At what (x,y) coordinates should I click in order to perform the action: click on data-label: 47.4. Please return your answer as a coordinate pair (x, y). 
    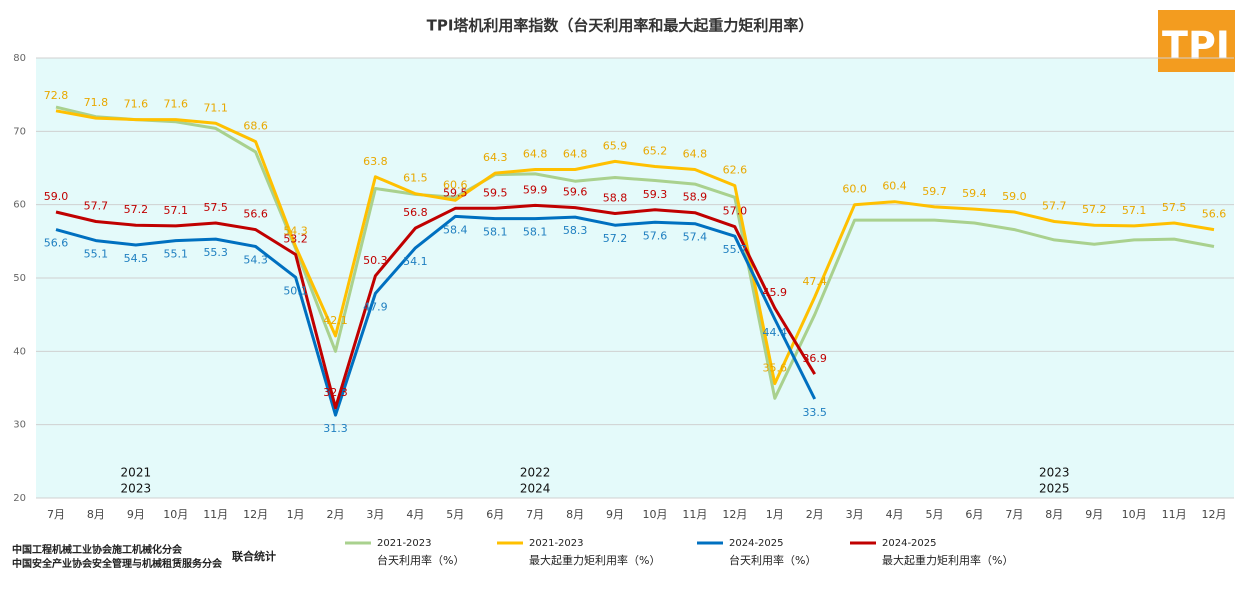
    Looking at the image, I should click on (814, 281).